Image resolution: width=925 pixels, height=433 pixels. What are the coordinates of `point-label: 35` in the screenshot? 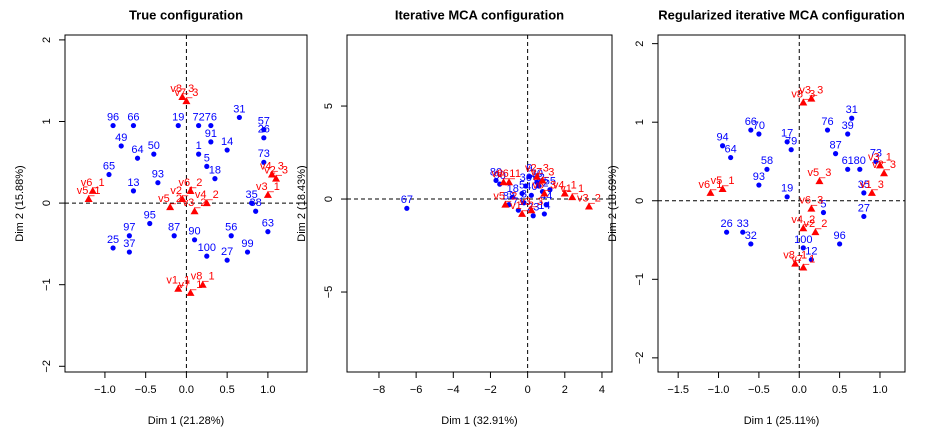 It's located at (251, 195).